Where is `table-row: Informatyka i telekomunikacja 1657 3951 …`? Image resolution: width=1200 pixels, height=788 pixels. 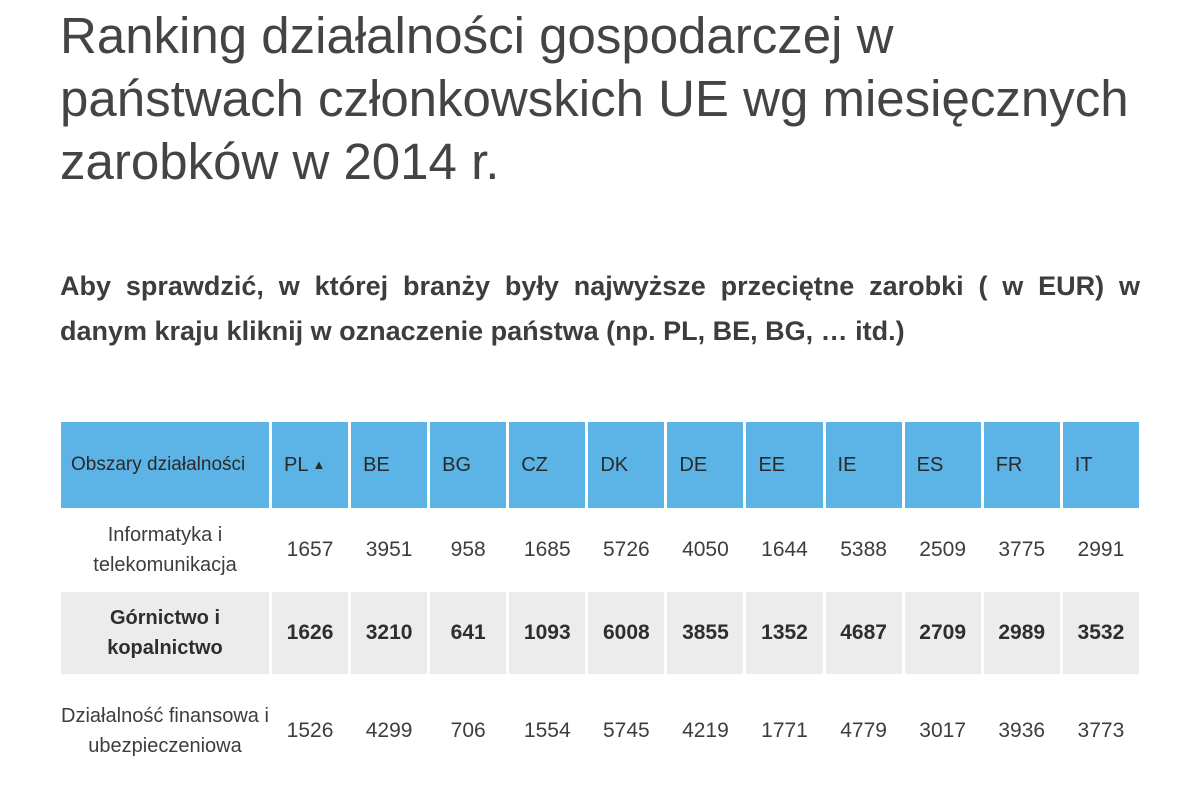
table-row: Informatyka i telekomunikacja 1657 3951 … is located at coordinates (600, 550).